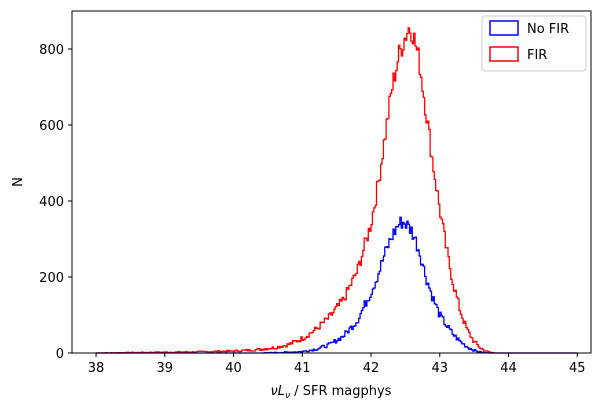  I want to click on x-axis-label: νLν / SFR magphys, so click(331, 392).